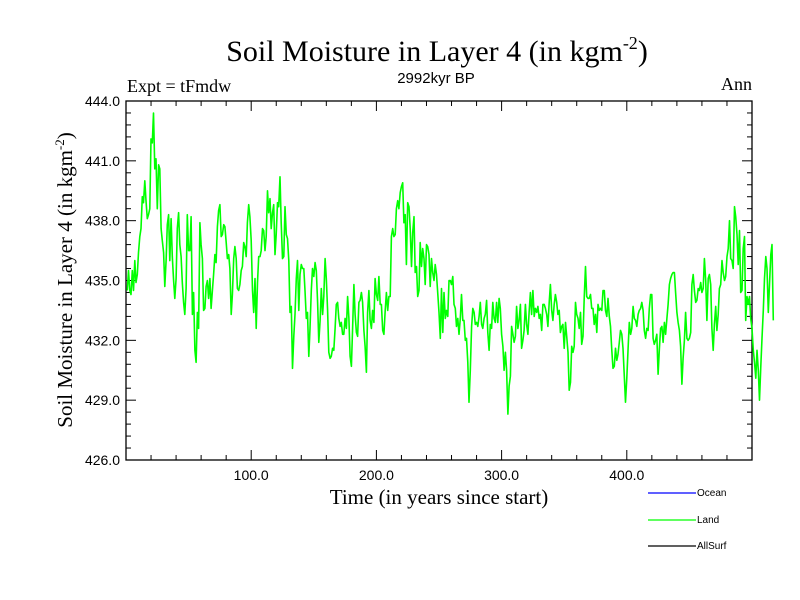  What do you see at coordinates (179, 86) in the screenshot?
I see `experiment-label: Expt = tFmdw` at bounding box center [179, 86].